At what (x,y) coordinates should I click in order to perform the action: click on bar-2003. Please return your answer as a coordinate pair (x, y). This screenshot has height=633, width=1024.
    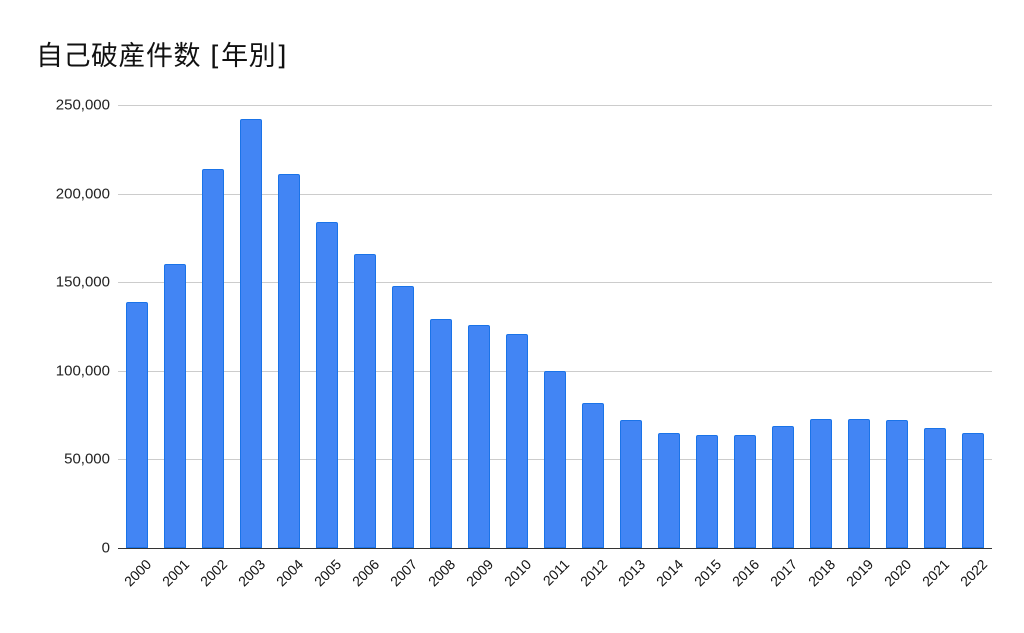
    Looking at the image, I should click on (251, 333).